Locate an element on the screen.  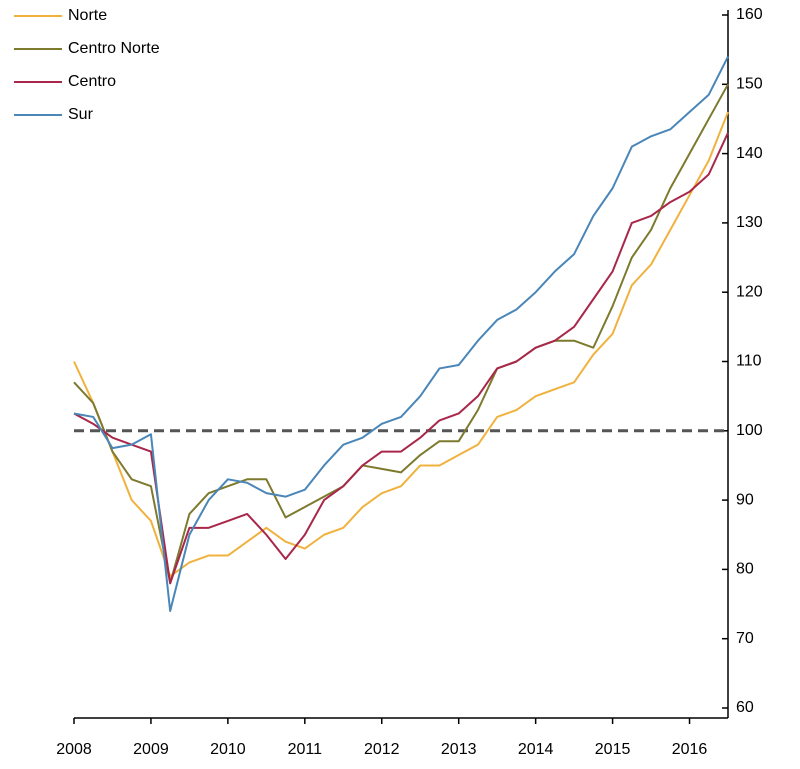
y-tick-label: 150 is located at coordinates (749, 84).